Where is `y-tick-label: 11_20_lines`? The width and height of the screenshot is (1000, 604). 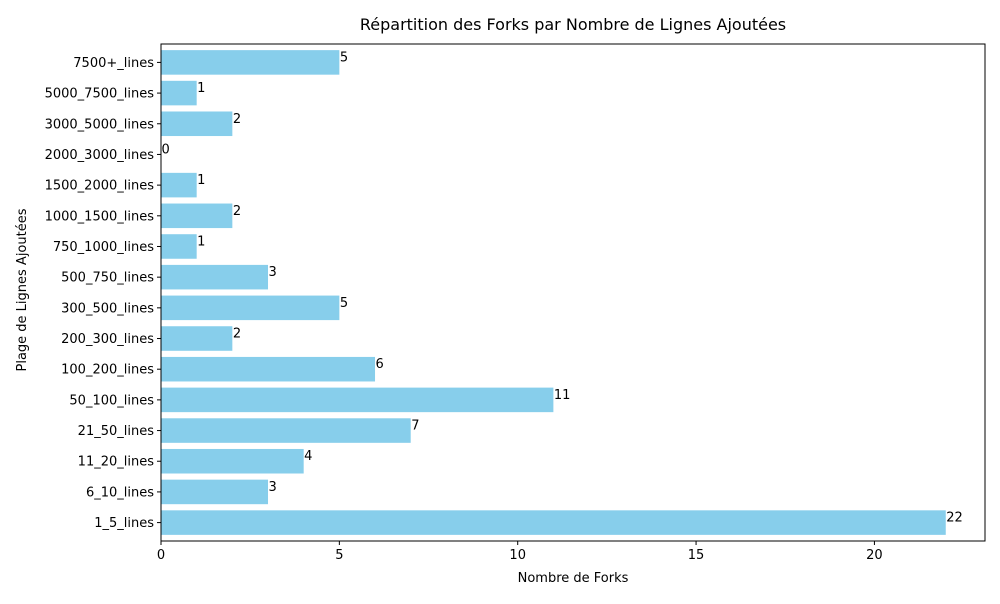 y-tick-label: 11_20_lines is located at coordinates (116, 462).